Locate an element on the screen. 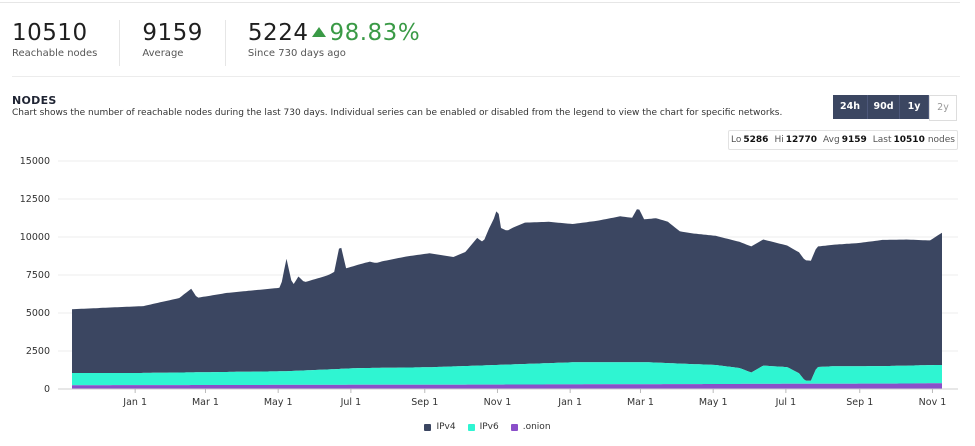 The height and width of the screenshot is (446, 975). range-button-group: 24h 90d 1y 2y is located at coordinates (895, 108).